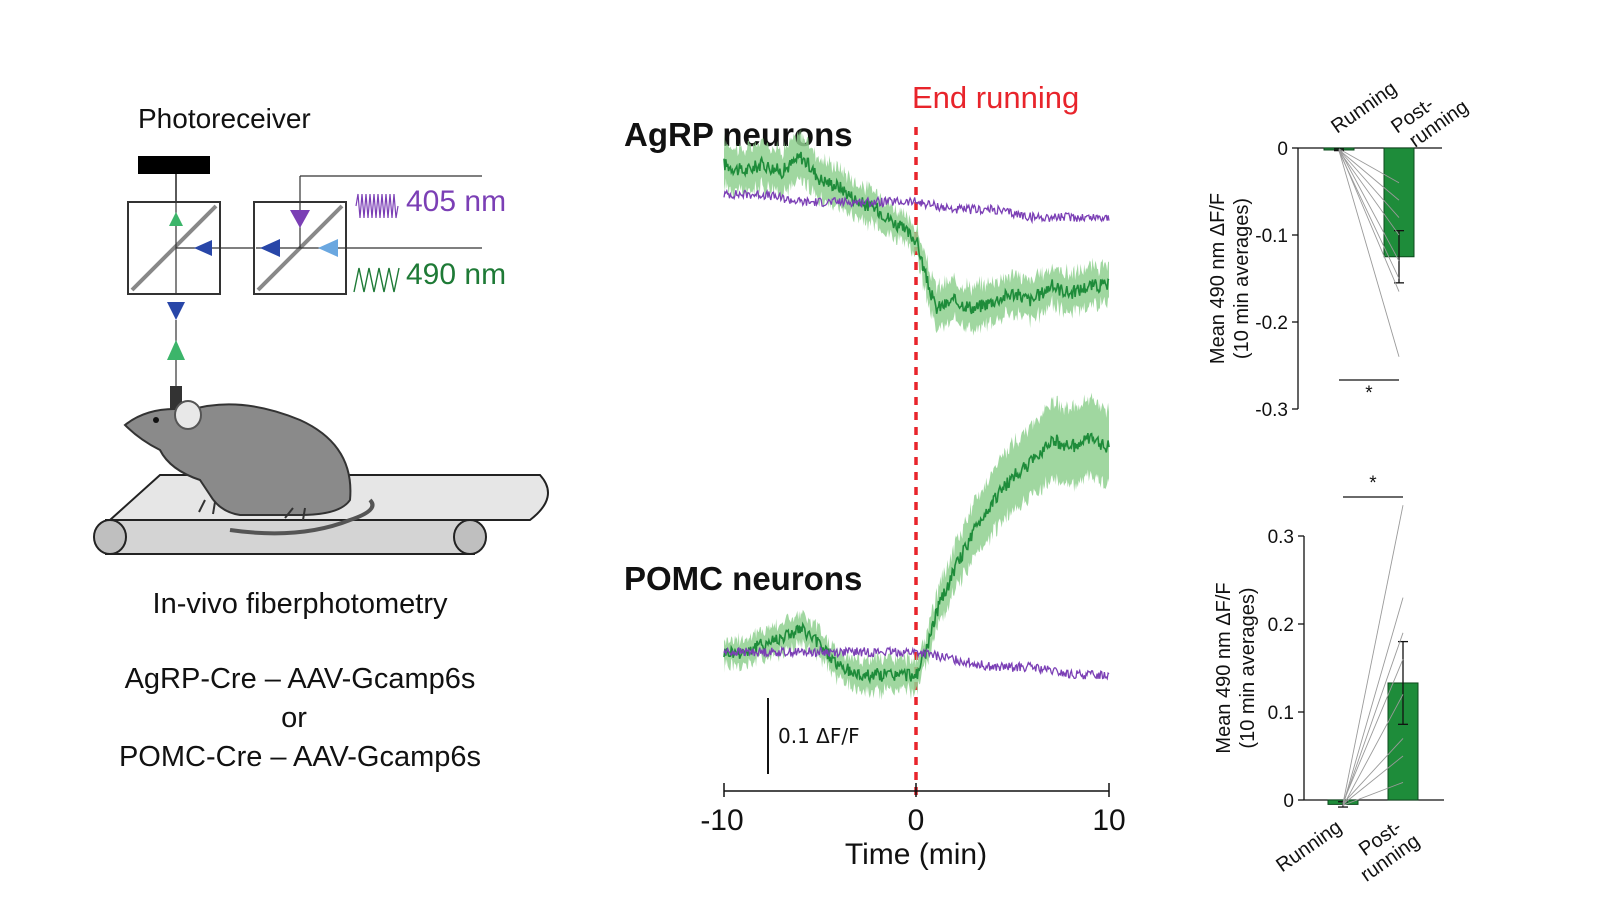 Image resolution: width=1600 pixels, height=911 pixels. I want to click on wave-490-label: 490 nm, so click(456, 274).